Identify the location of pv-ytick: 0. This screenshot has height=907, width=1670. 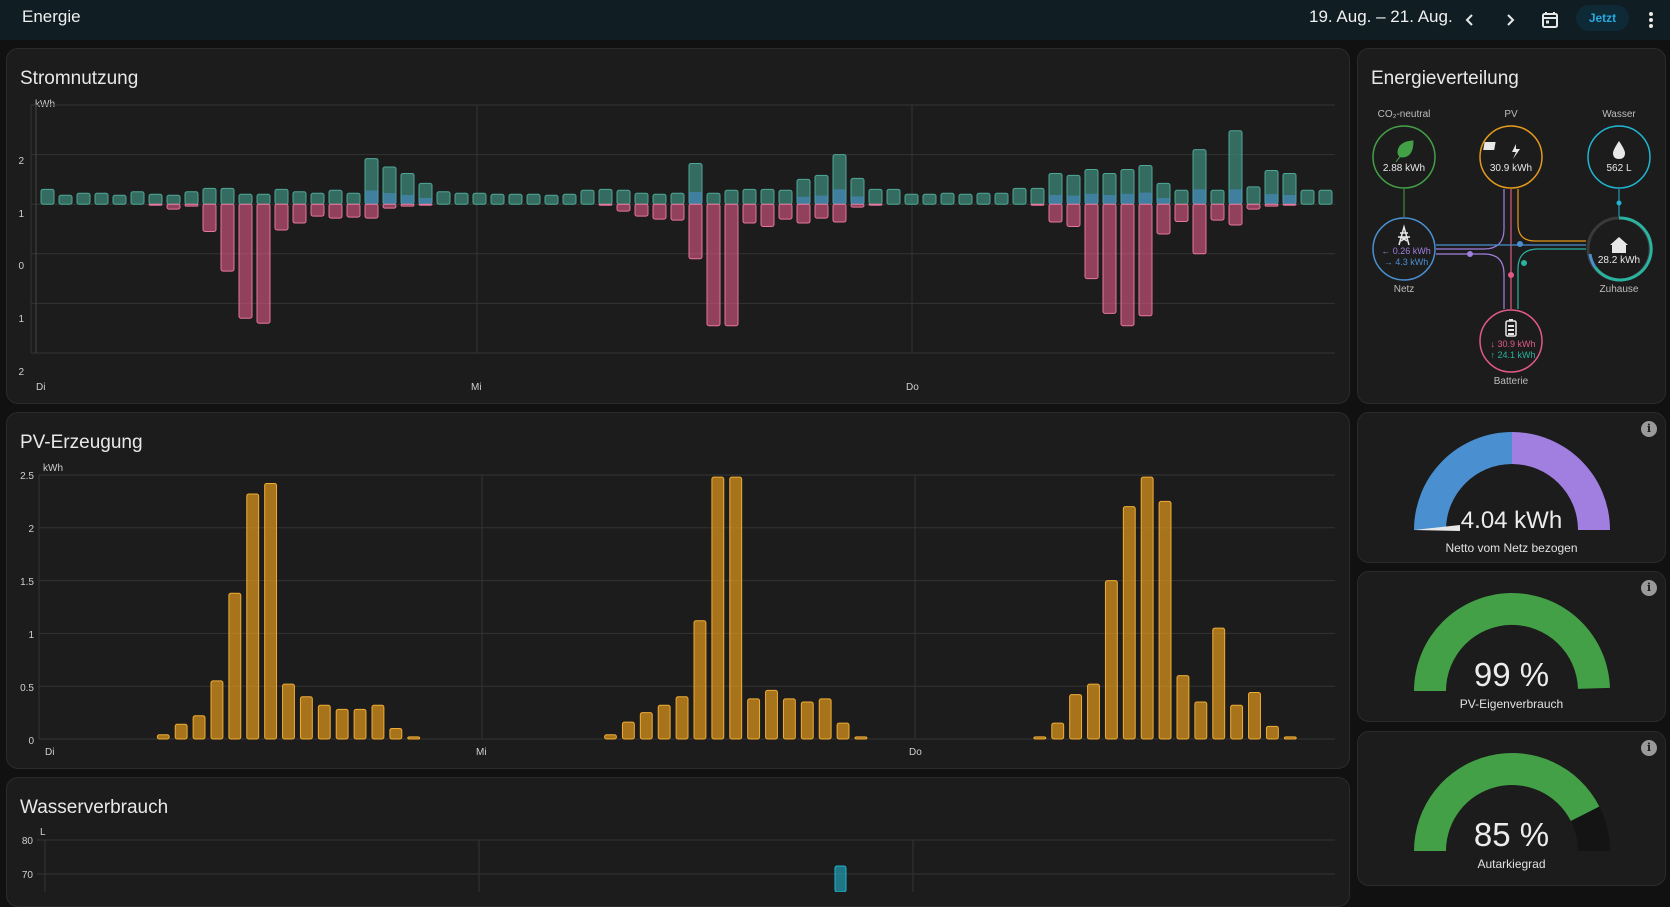
(31, 741).